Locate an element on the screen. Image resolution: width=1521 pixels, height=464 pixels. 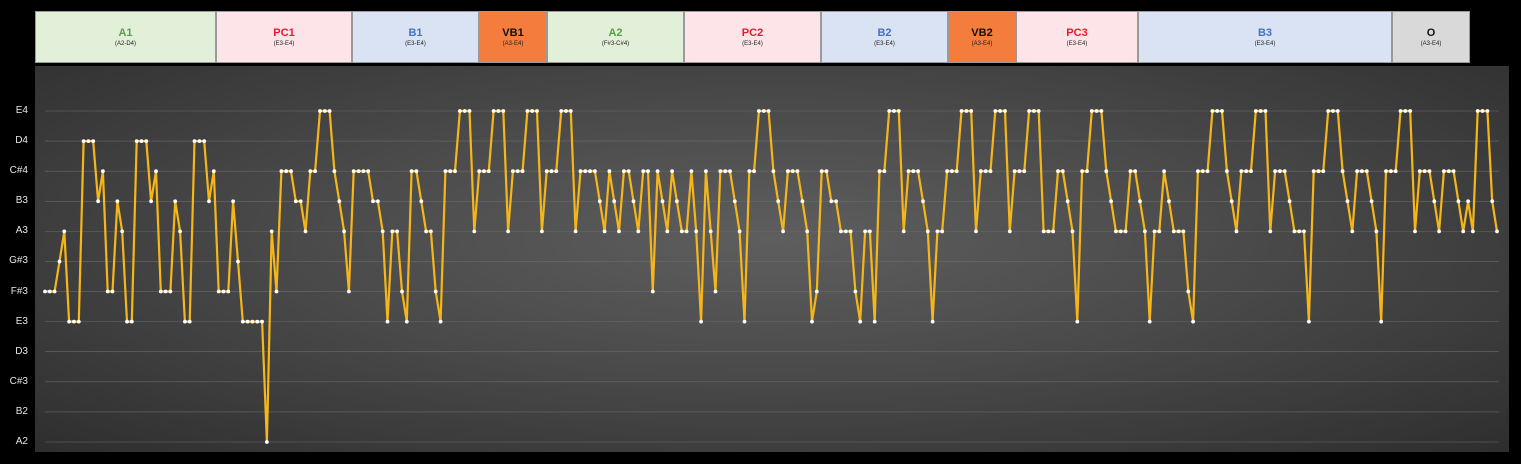
section-pc3: PC3 (E3-E4) is located at coordinates (1077, 37).